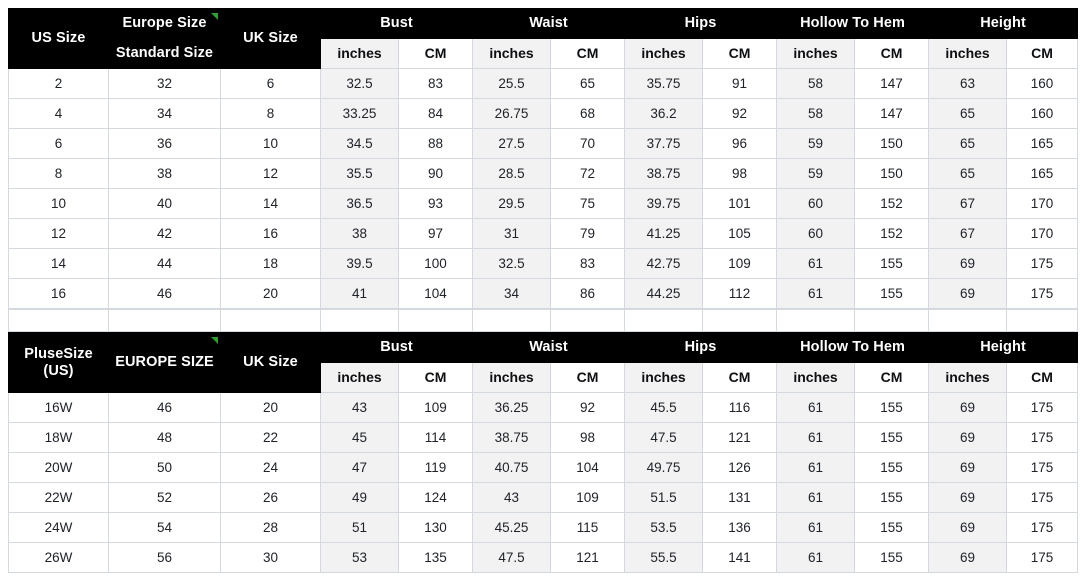 This screenshot has height=586, width=1085. I want to click on table-row: 14 44 18 39.5 100 32.5 83 42.75 109 61 155 69 175, so click(543, 263).